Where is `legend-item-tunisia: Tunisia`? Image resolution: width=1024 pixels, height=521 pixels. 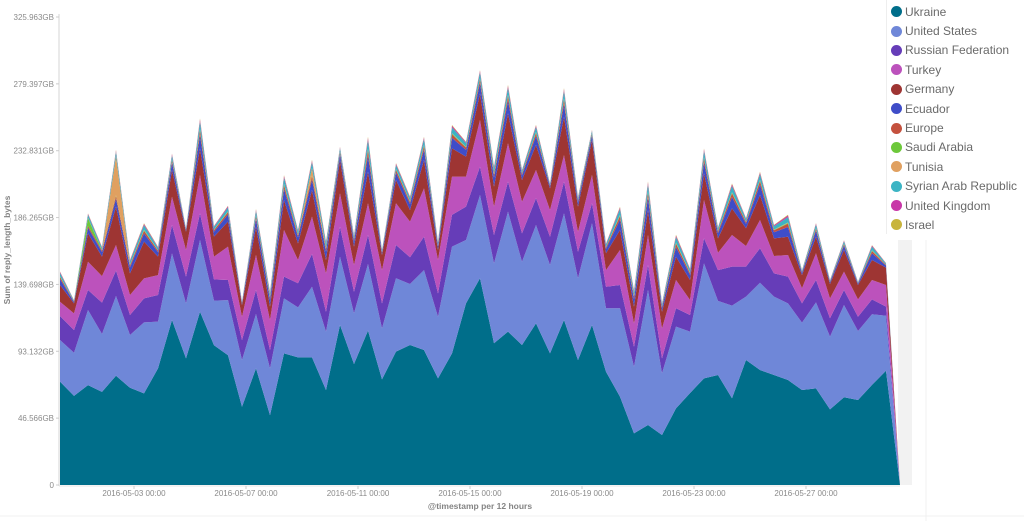 legend-item-tunisia: Tunisia is located at coordinates (957, 166).